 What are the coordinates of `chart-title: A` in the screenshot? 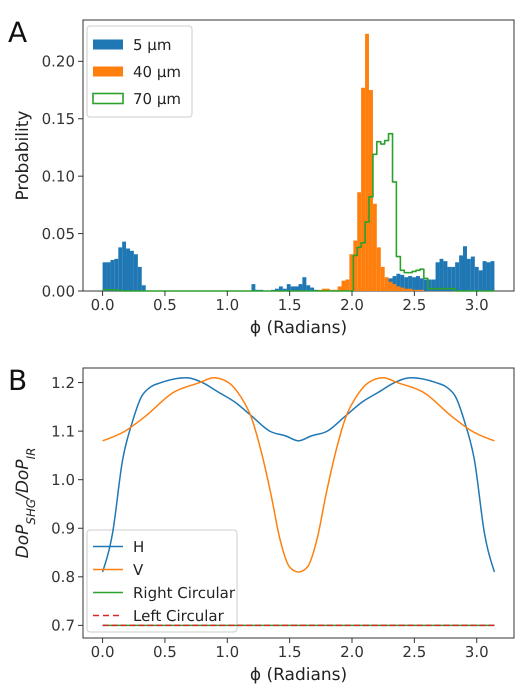 It's located at (18, 32).